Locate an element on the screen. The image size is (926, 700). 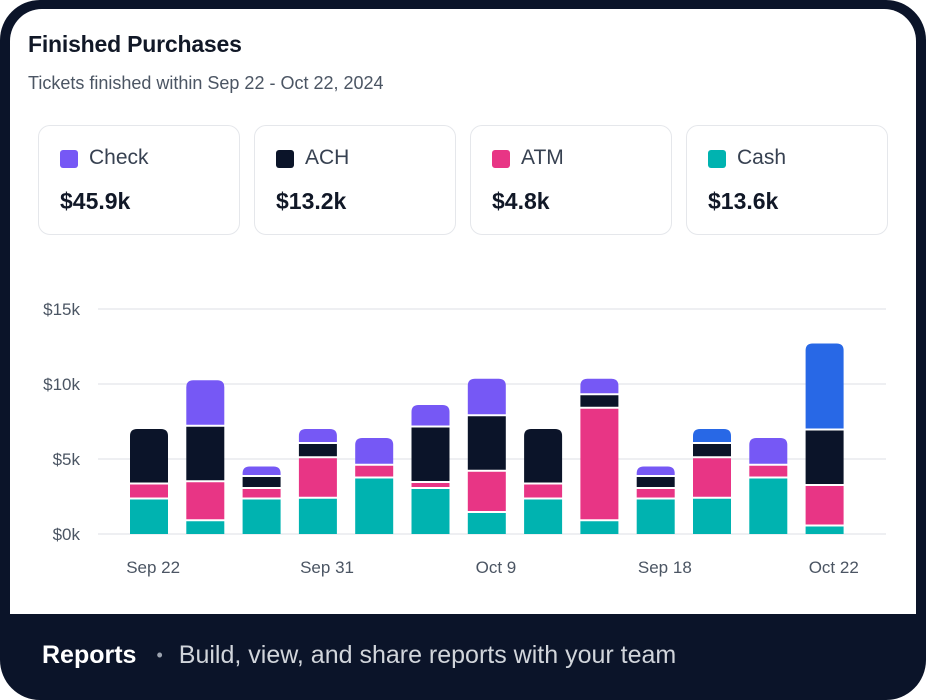
y-tick-label: $10k is located at coordinates (61, 384).